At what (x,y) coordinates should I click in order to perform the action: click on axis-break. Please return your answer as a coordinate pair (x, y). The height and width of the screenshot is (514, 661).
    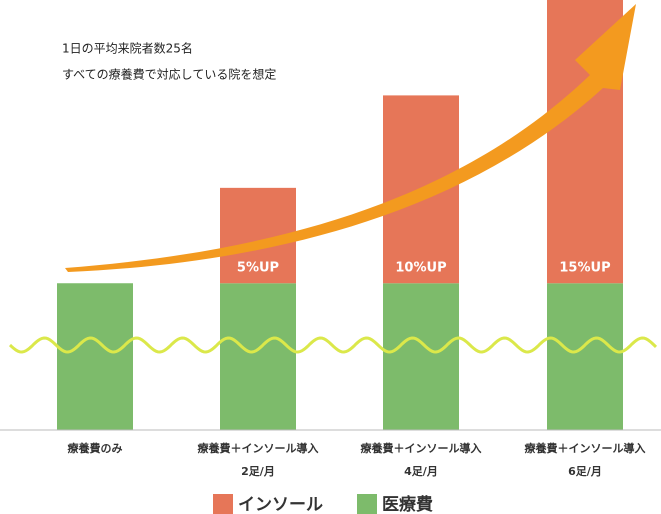
    Looking at the image, I should click on (333, 345).